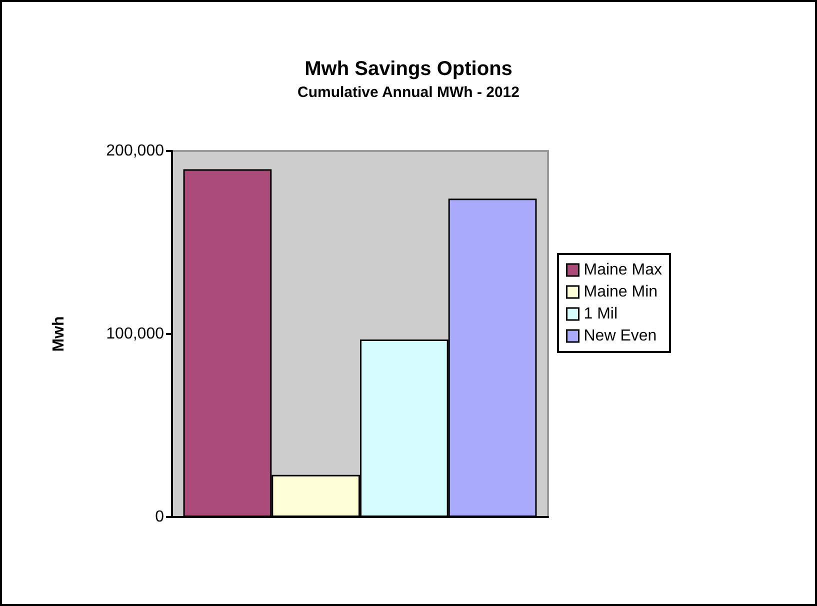 This screenshot has height=606, width=817. I want to click on chart-subtitle: Cumulative Annual MWh - 2012, so click(409, 92).